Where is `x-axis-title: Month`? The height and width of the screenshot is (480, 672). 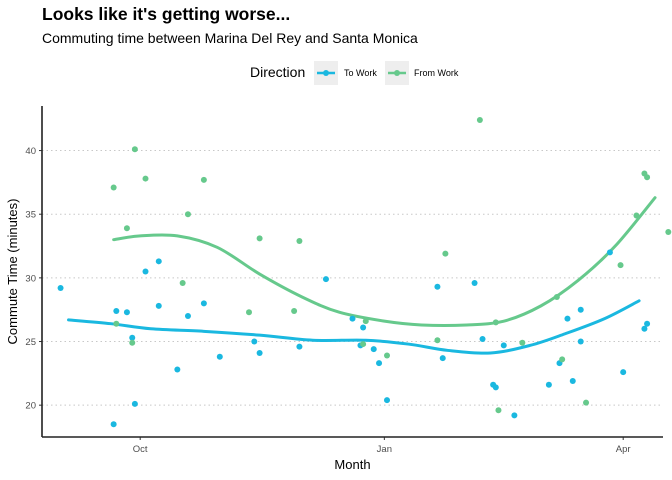
x-axis-title: Month is located at coordinates (352, 464).